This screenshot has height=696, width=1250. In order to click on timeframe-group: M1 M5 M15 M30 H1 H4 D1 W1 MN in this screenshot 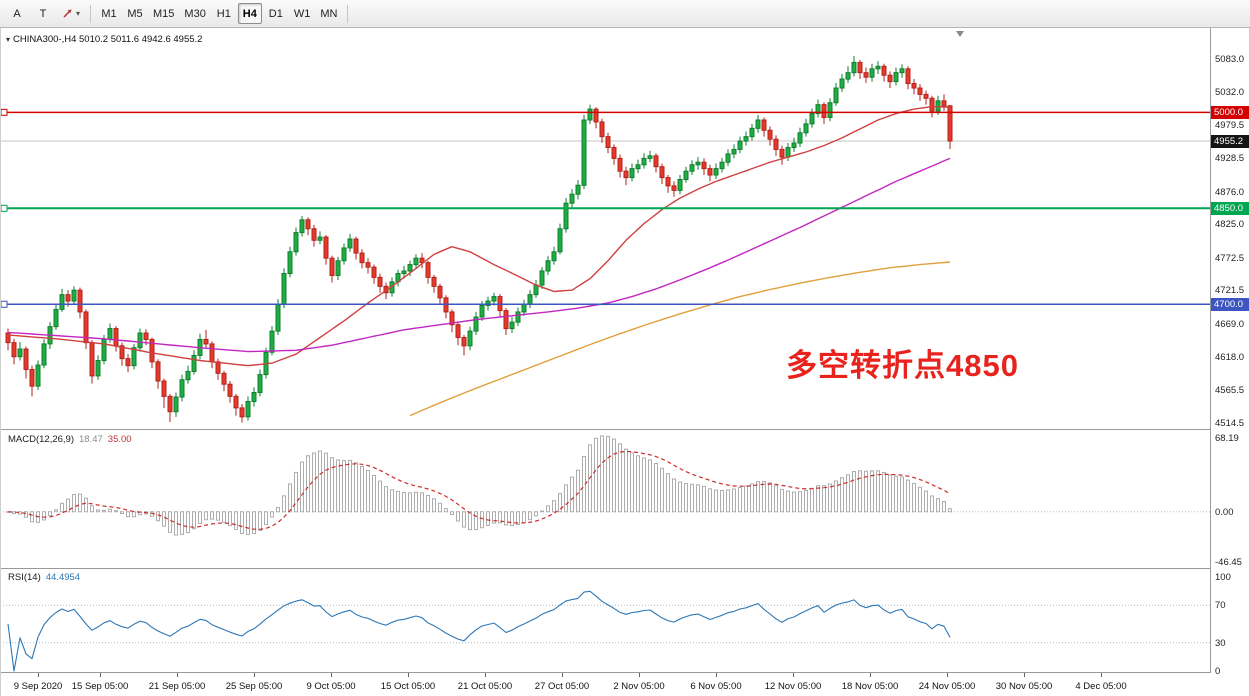, I will do `click(219, 13)`.